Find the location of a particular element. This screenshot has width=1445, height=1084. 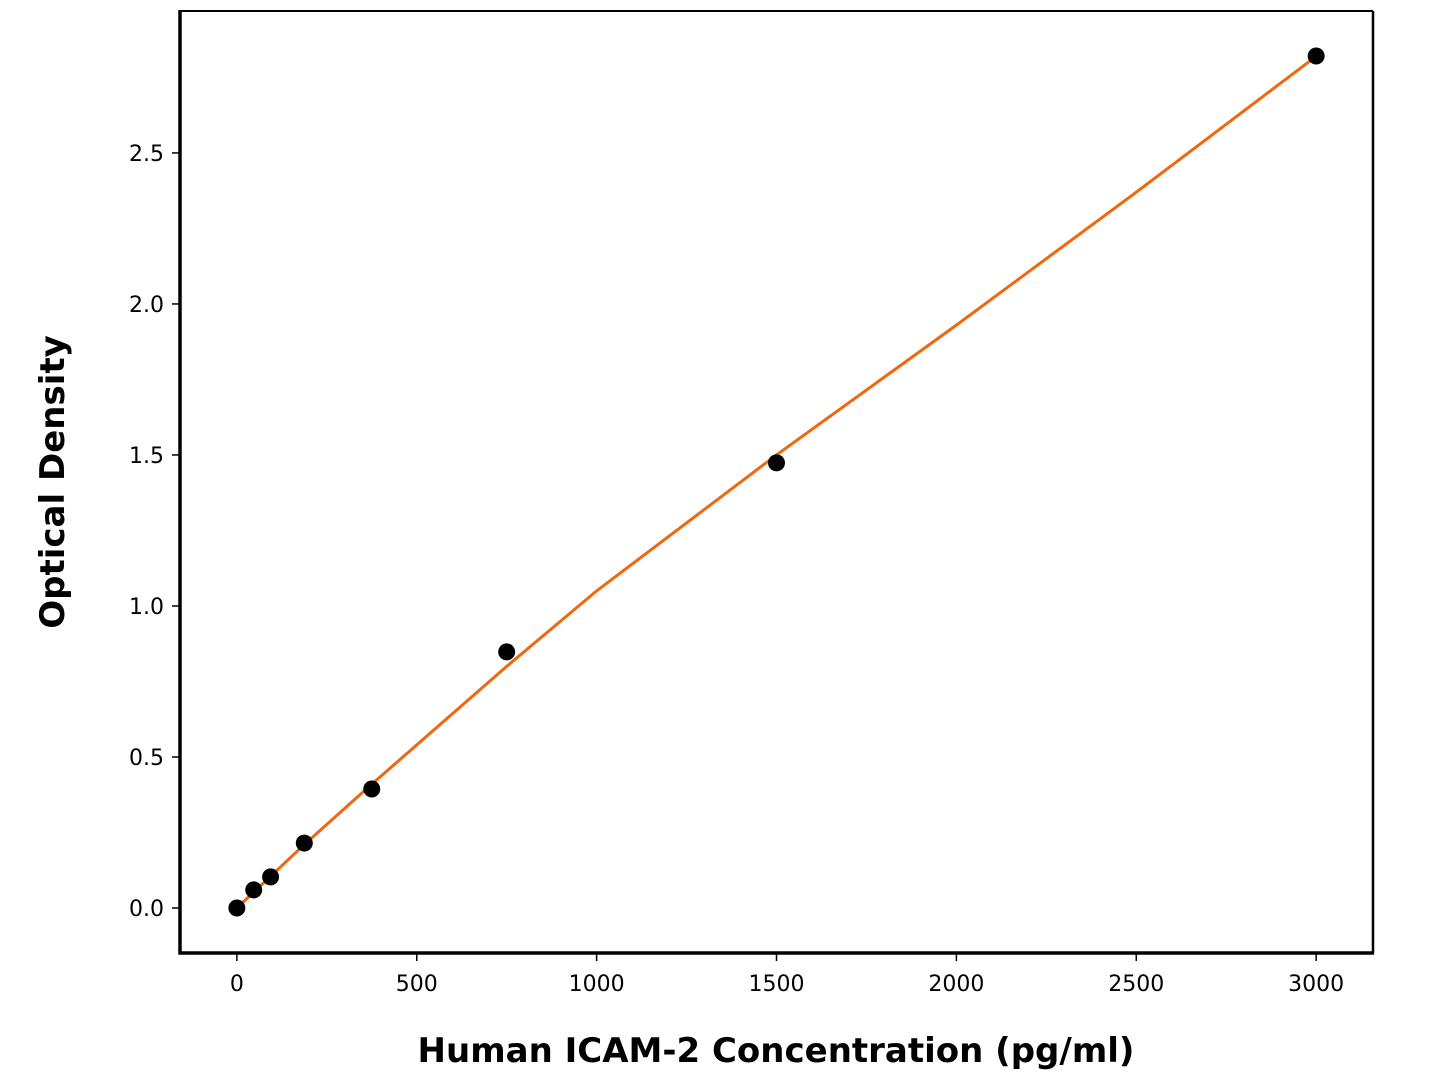

x-tick-label: 1500 is located at coordinates (777, 984).